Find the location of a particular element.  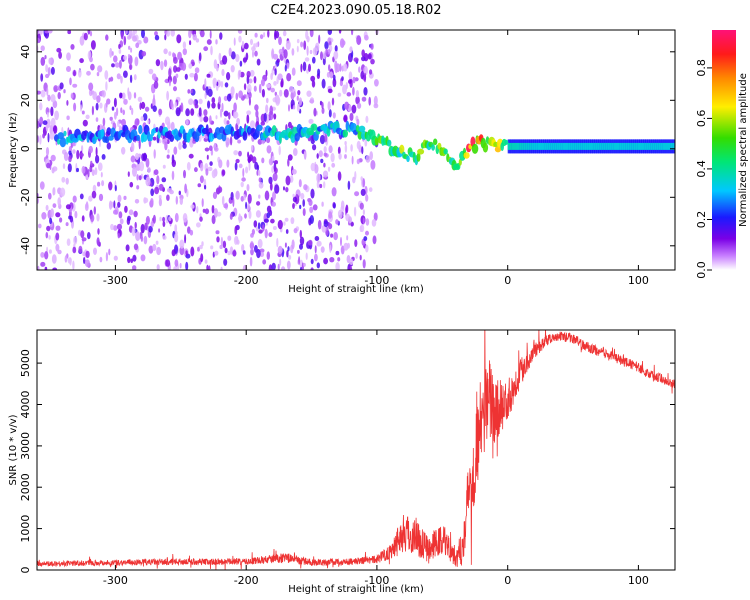

y-tick-label: 5000 is located at coordinates (25, 363).